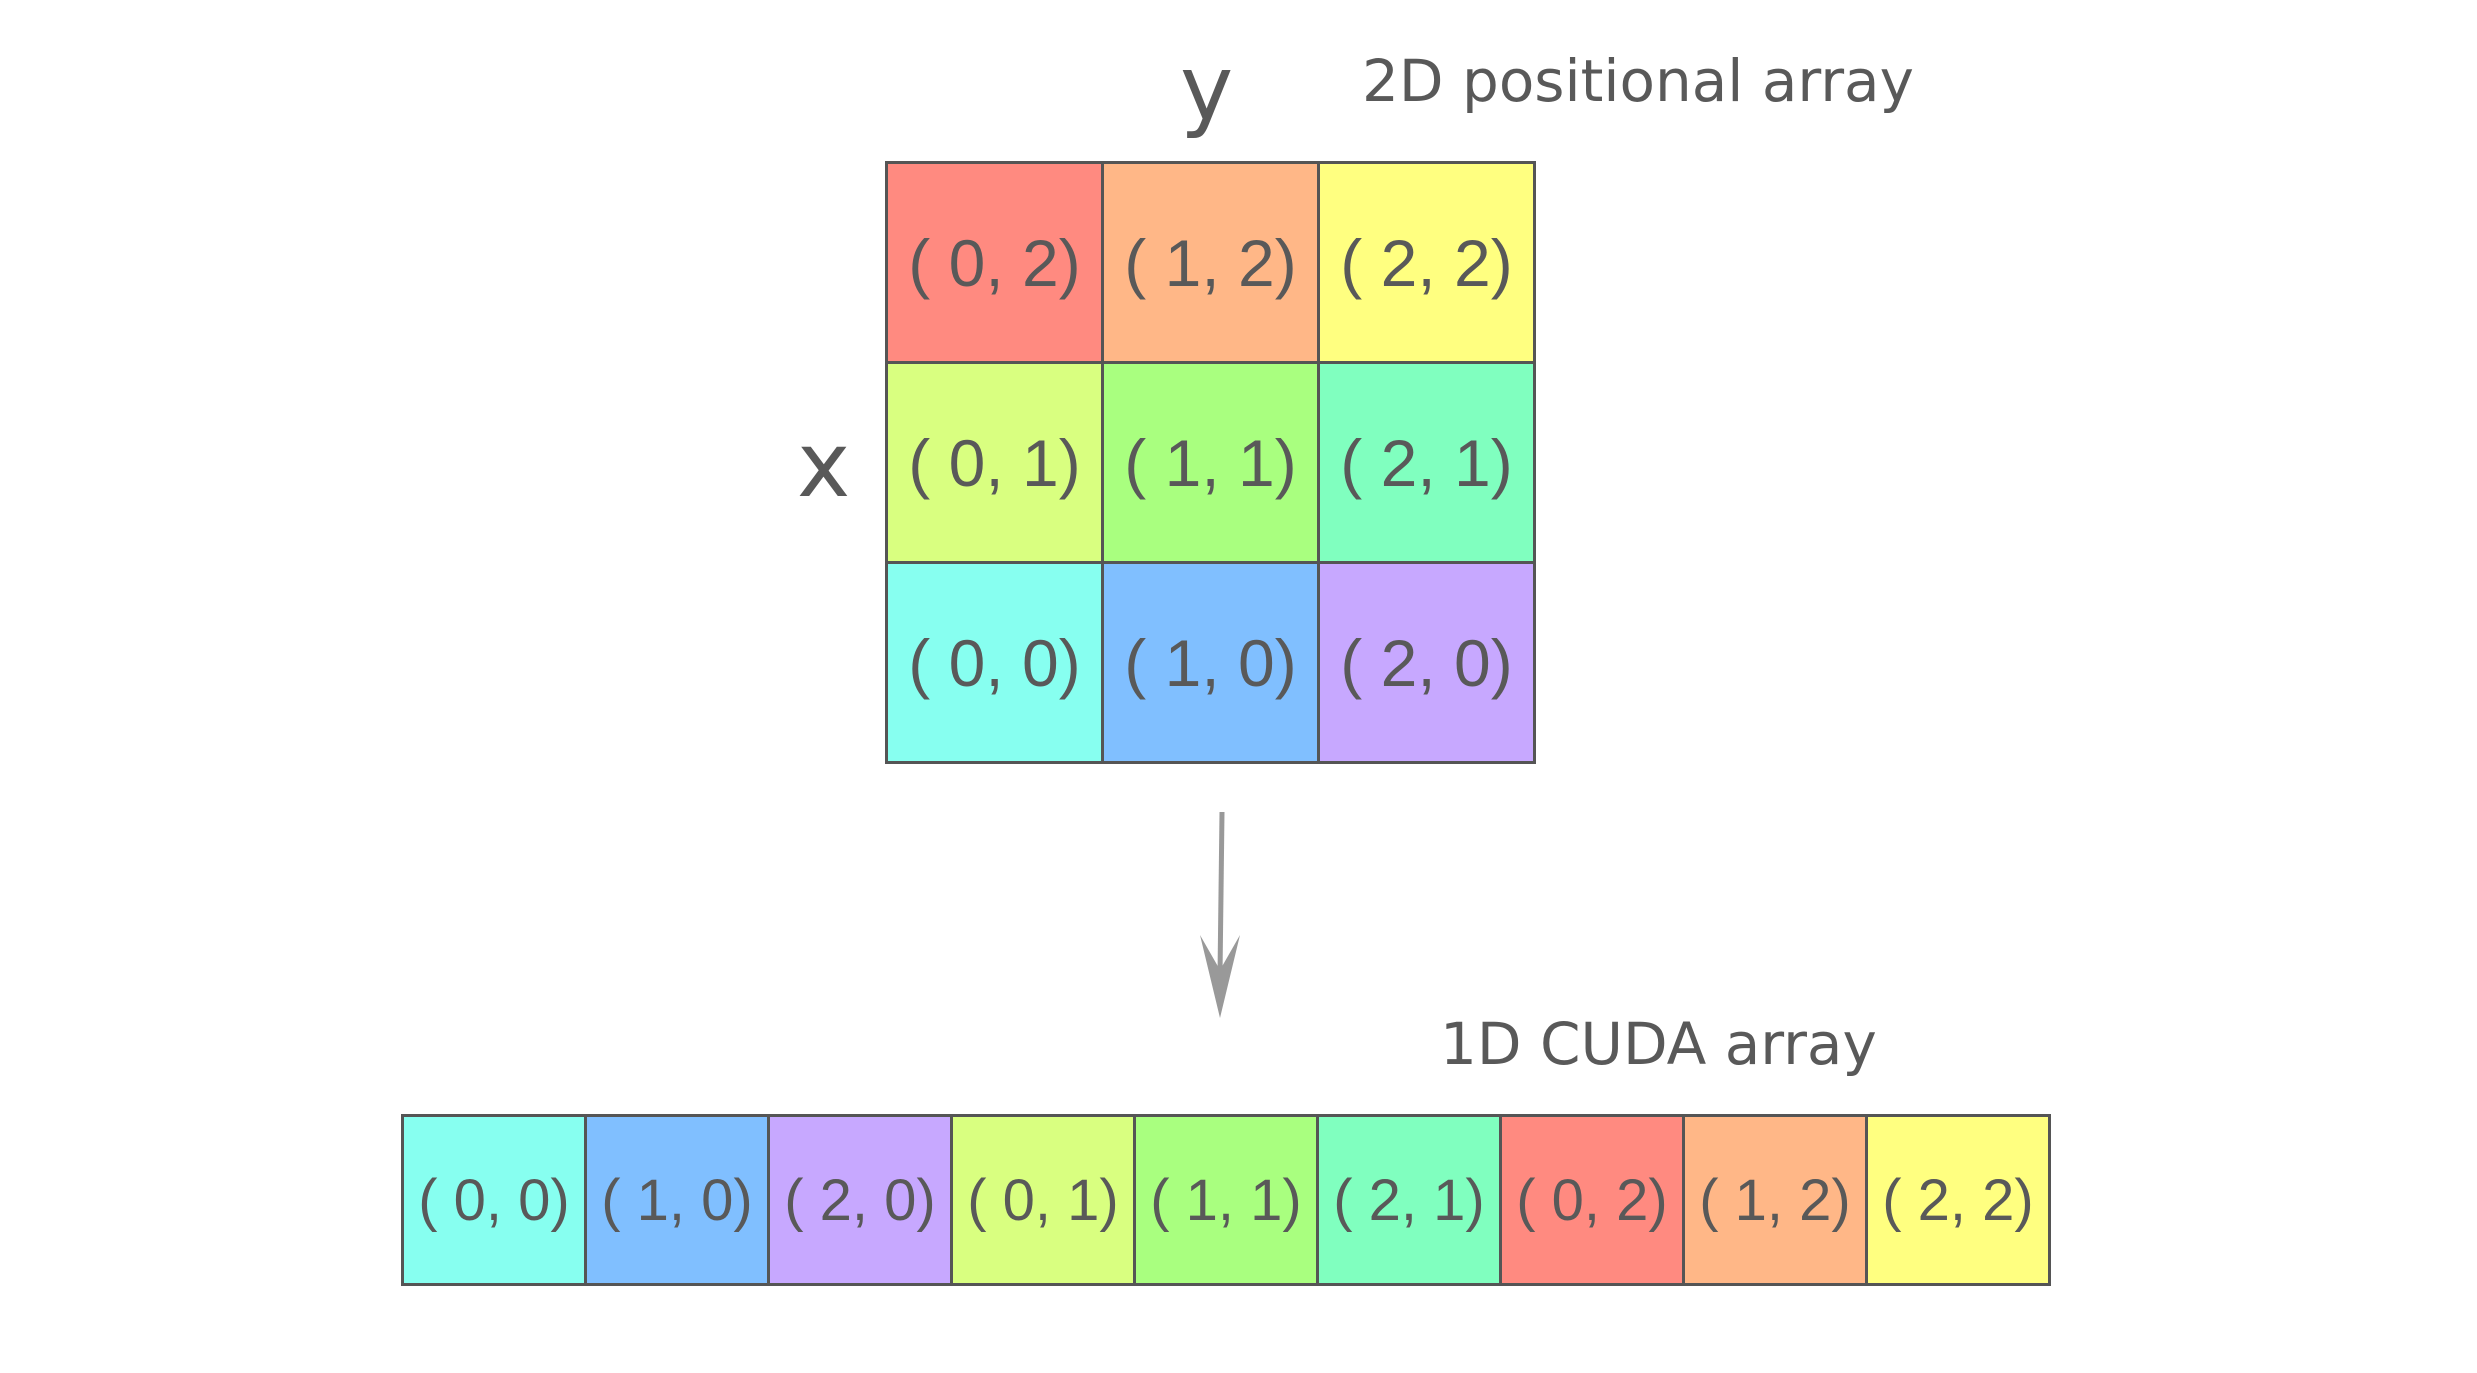 Image resolution: width=2477 pixels, height=1373 pixels. Describe the element at coordinates (1410, 1201) in the screenshot. I see `array-1d-cell: ( 2, 1)` at that location.